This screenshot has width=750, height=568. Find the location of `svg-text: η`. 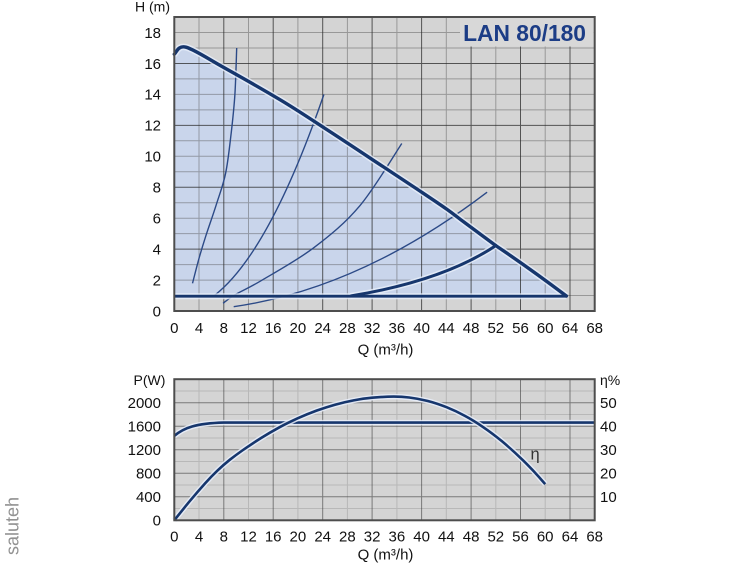

svg-text: η is located at coordinates (535, 455).